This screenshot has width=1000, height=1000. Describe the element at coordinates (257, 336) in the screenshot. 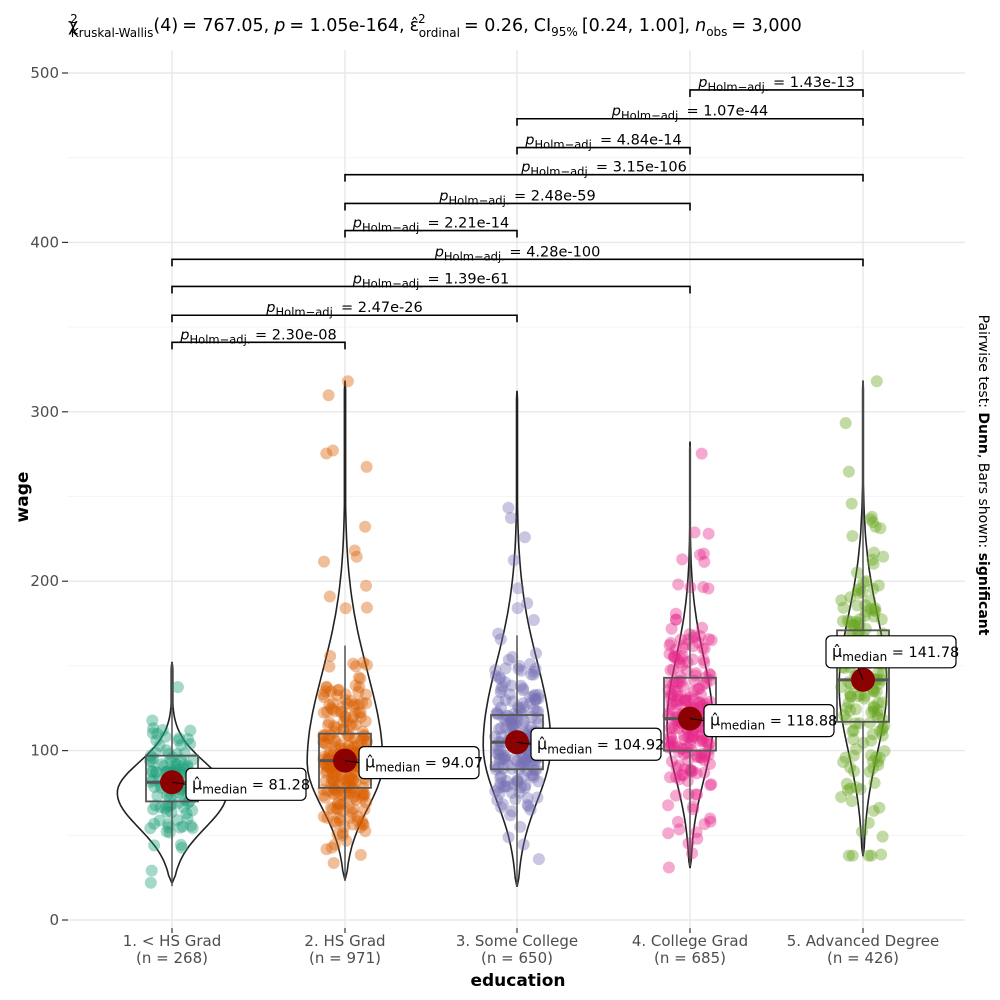

I see `pairwise-label: pHolm−adj. = 2.30e-08` at that location.